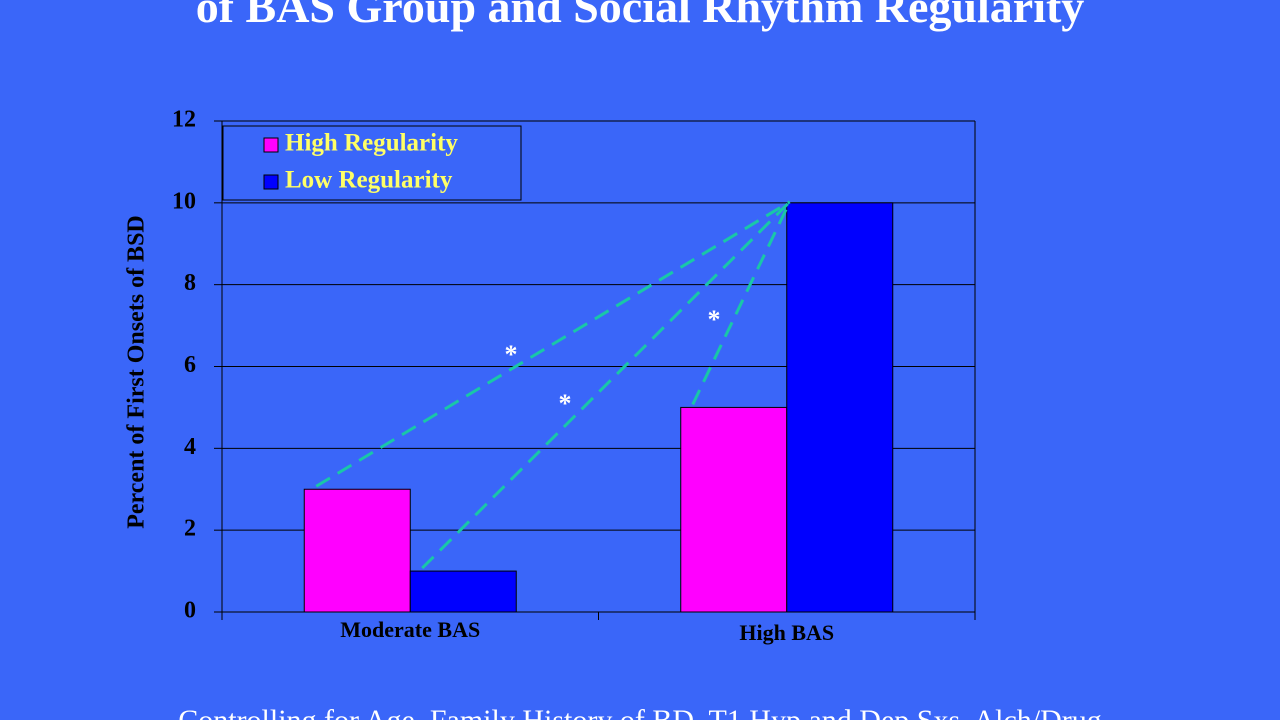 Image resolution: width=1280 pixels, height=720 pixels. I want to click on legend-label: Low Regularity, so click(369, 180).